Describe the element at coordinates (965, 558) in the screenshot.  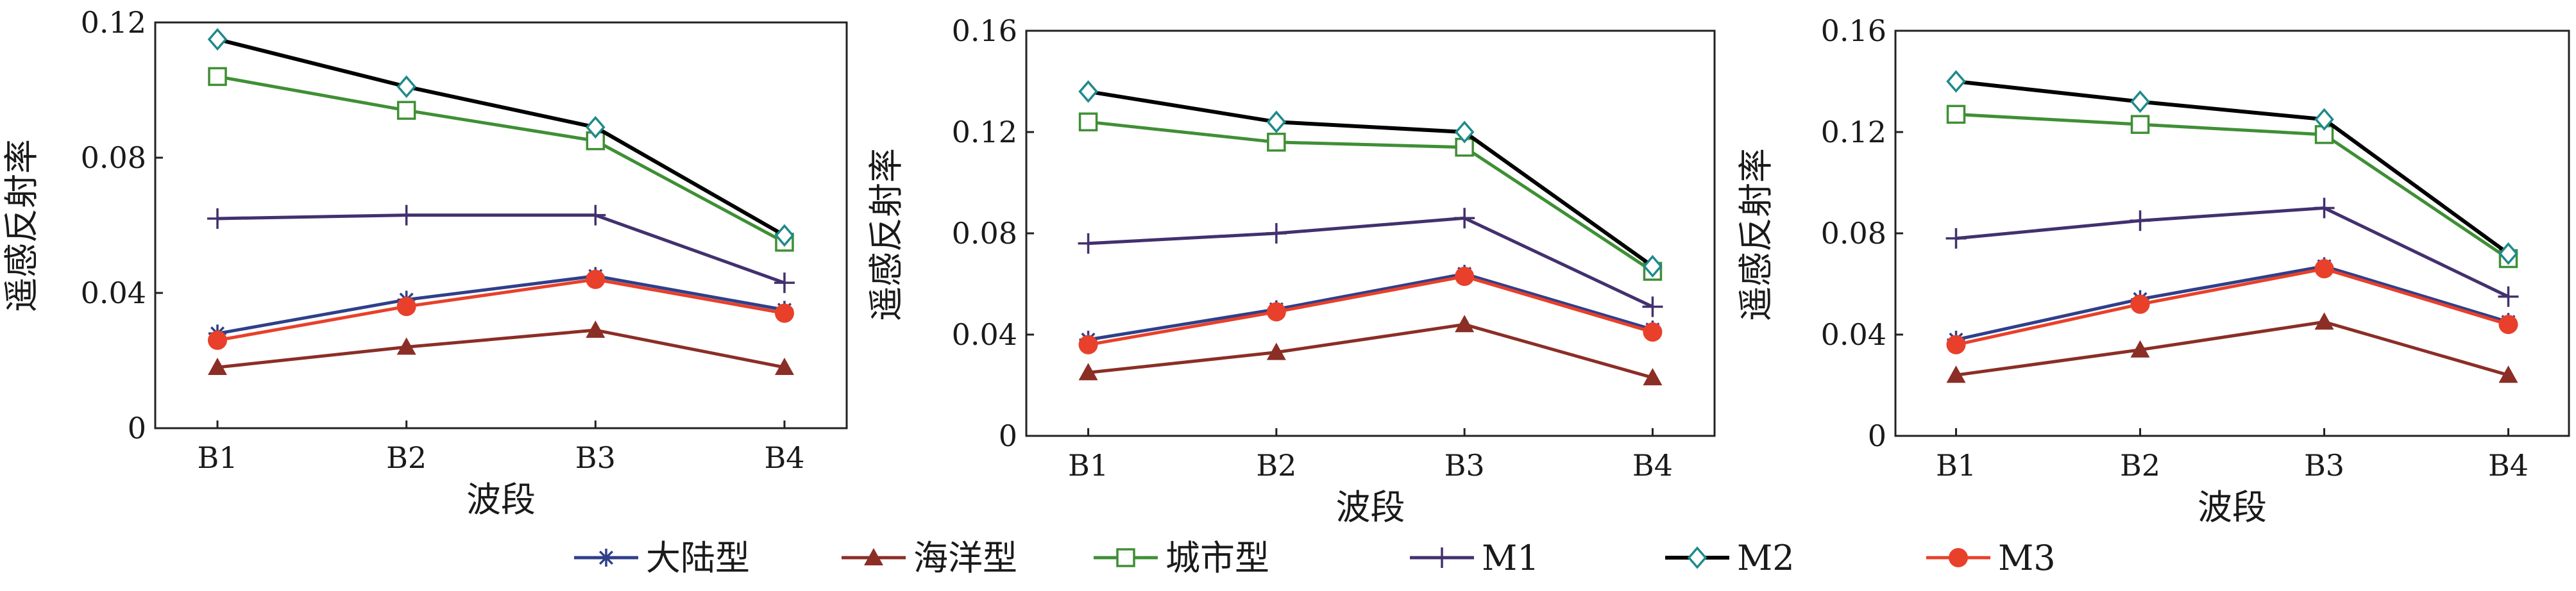
I see `legend-label: 海洋型` at that location.